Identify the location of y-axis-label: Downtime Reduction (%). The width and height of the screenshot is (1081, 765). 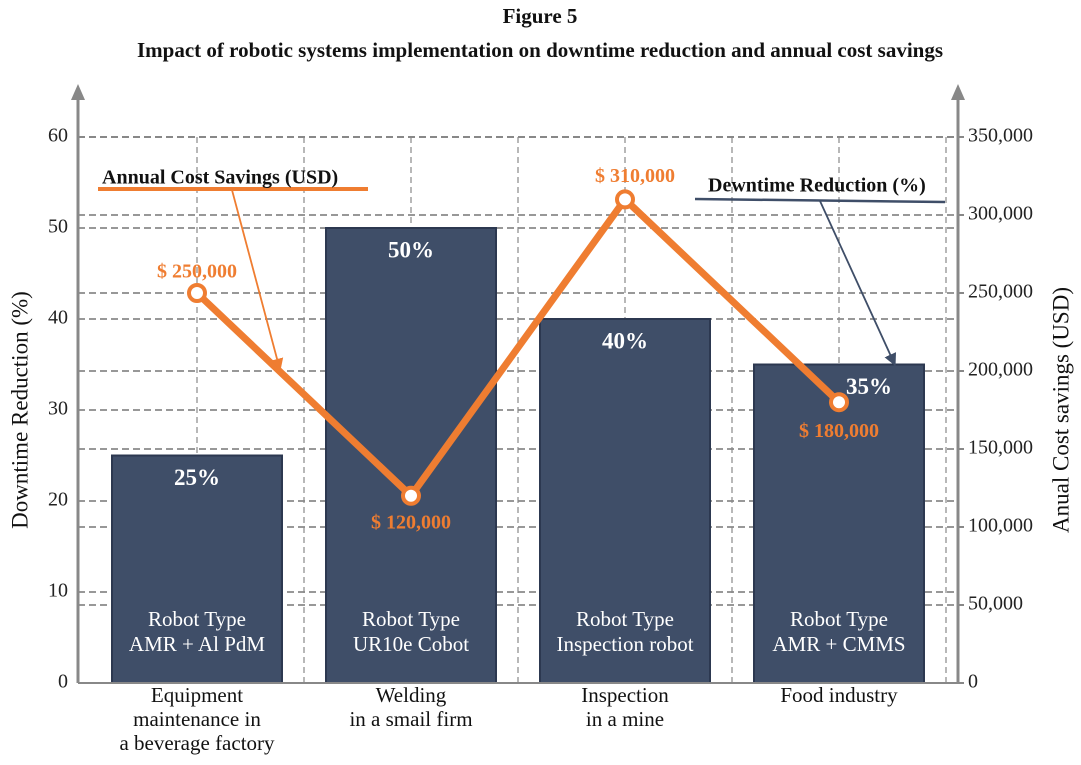
(19, 410).